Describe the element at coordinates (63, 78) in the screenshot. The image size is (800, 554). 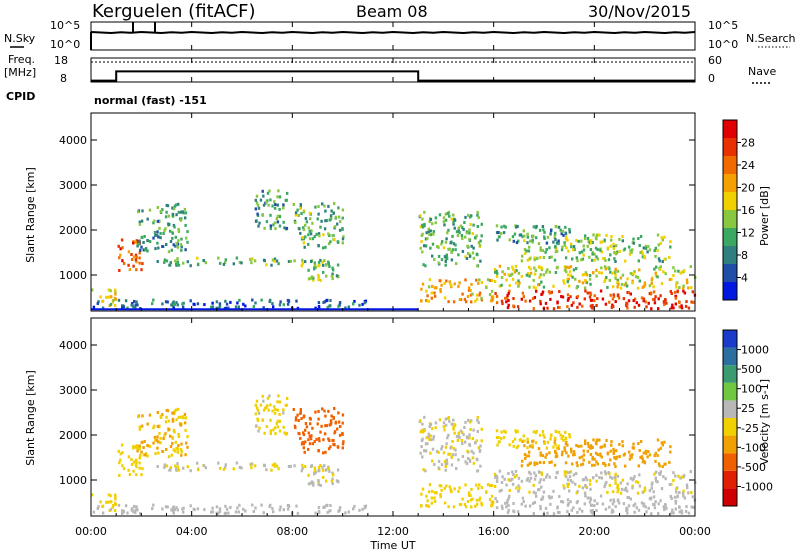
I see `freq-scale-bottom: 8` at that location.